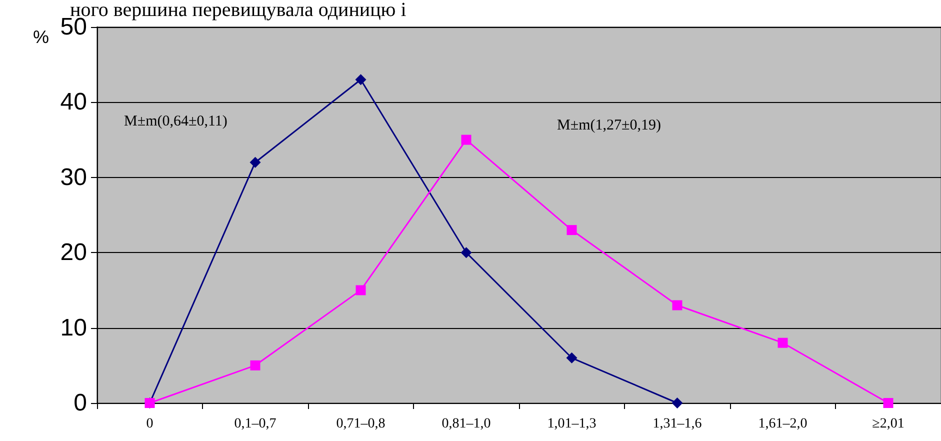  I want to click on x-tick-label: 0,81–1,0, so click(466, 424).